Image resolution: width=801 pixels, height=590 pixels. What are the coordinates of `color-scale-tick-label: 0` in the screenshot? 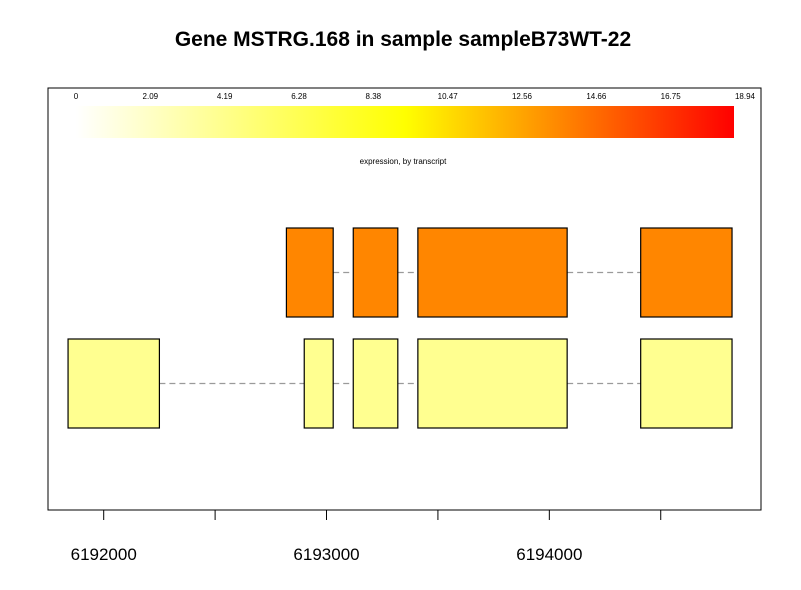 It's located at (76, 96).